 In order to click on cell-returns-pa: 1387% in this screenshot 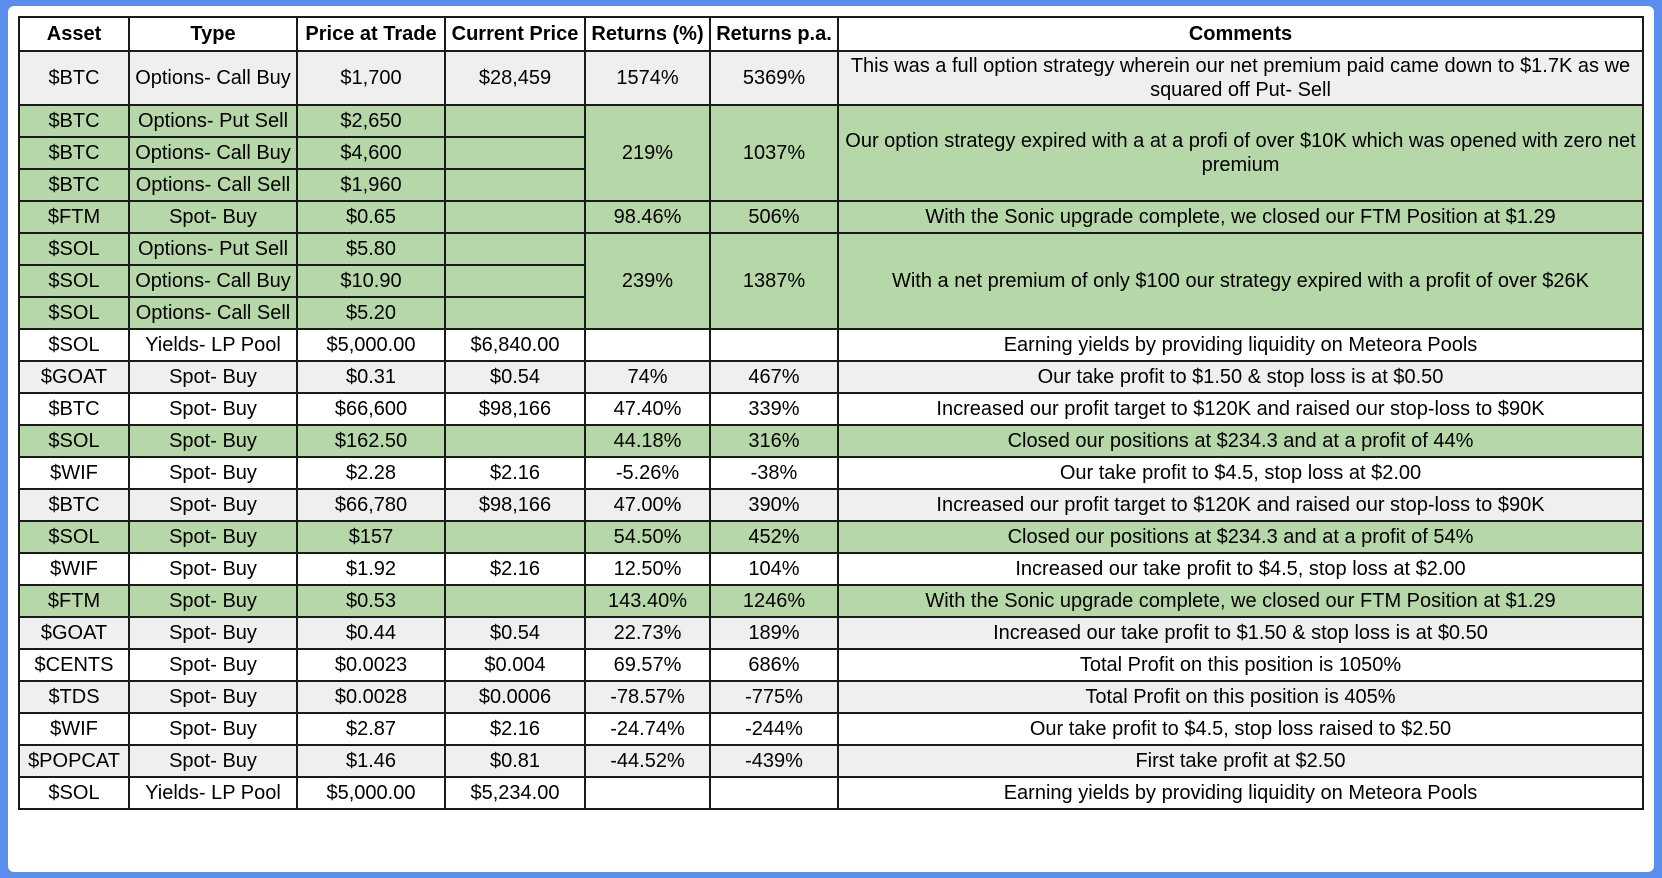, I will do `click(774, 281)`.